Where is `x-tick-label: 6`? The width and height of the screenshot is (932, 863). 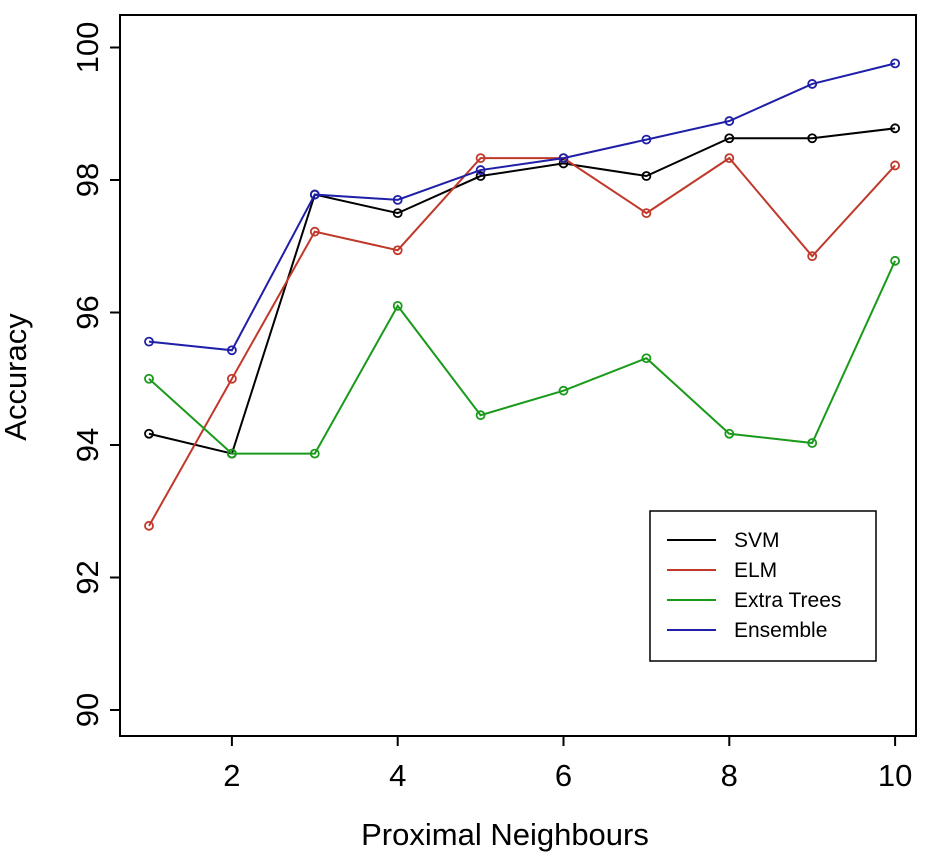 x-tick-label: 6 is located at coordinates (563, 775).